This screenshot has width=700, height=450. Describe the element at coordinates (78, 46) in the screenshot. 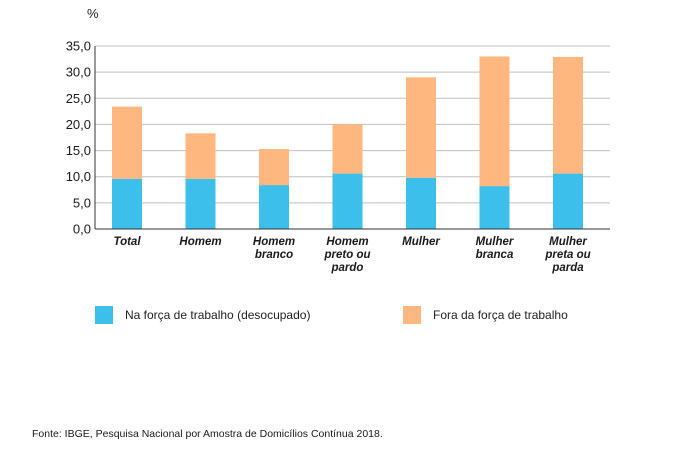

I see `y-tick-label: 35,0` at that location.